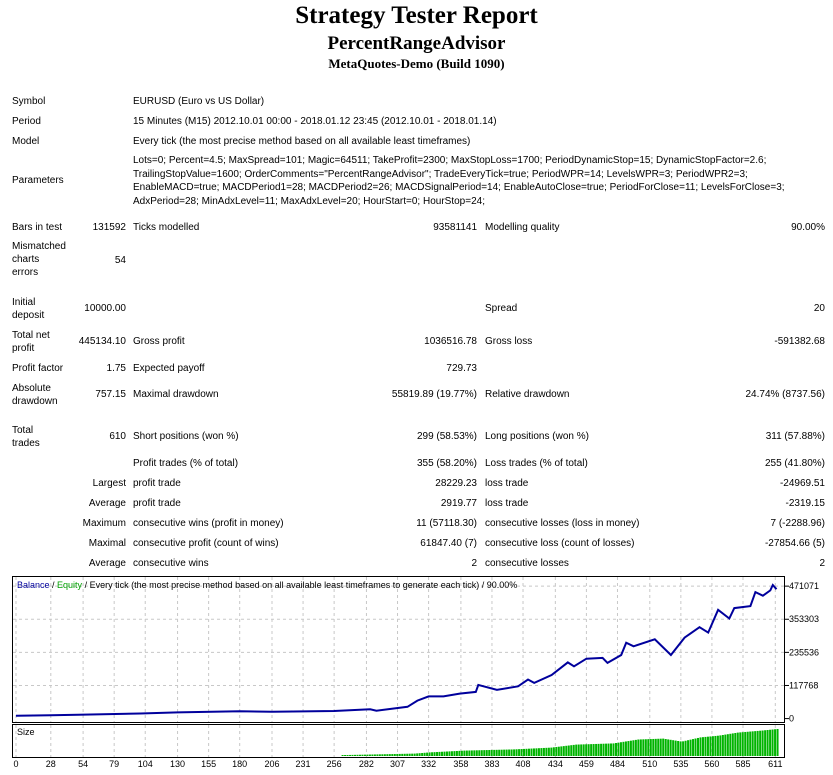 This screenshot has width=833, height=775. I want to click on max-losses-label: consecutive losses (loss in money), so click(562, 523).